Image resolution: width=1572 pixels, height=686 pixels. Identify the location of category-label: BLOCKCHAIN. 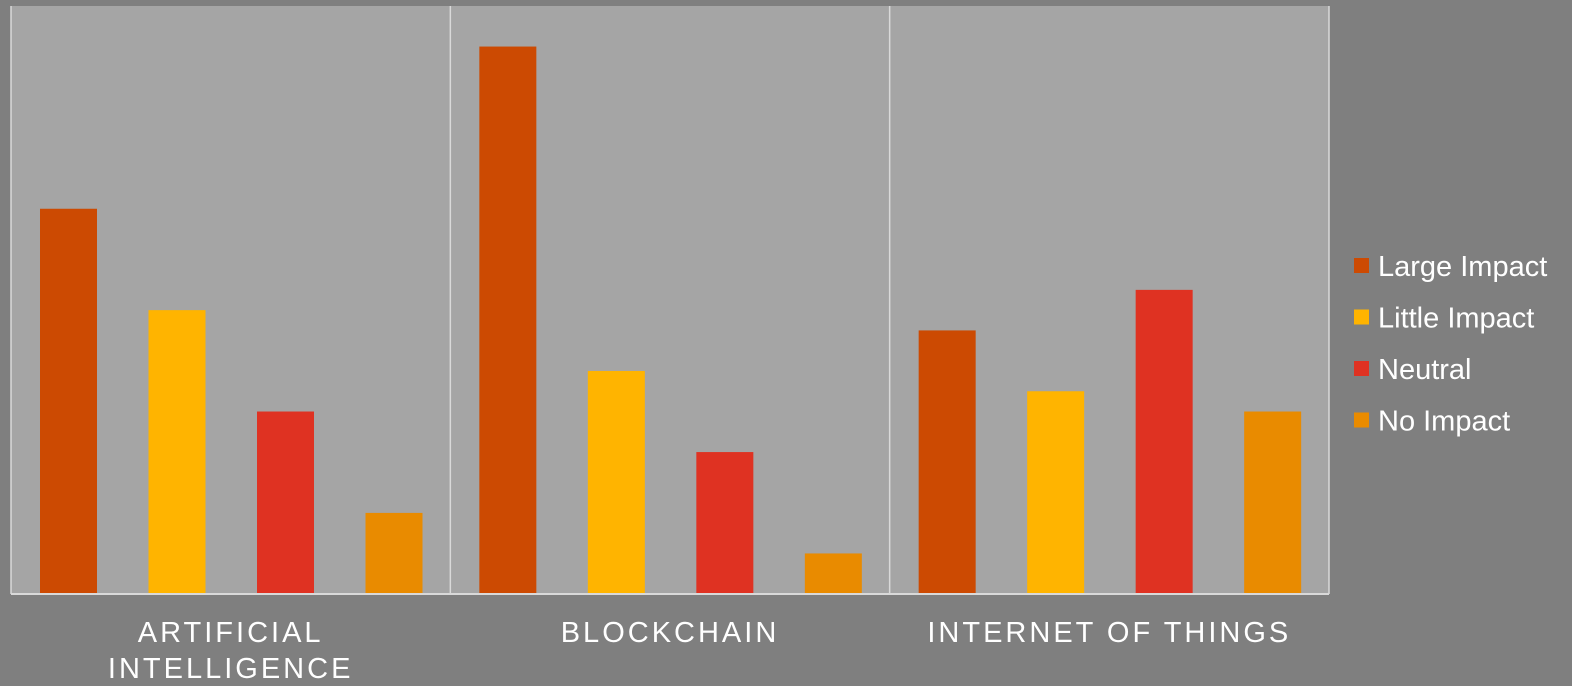
(670, 633).